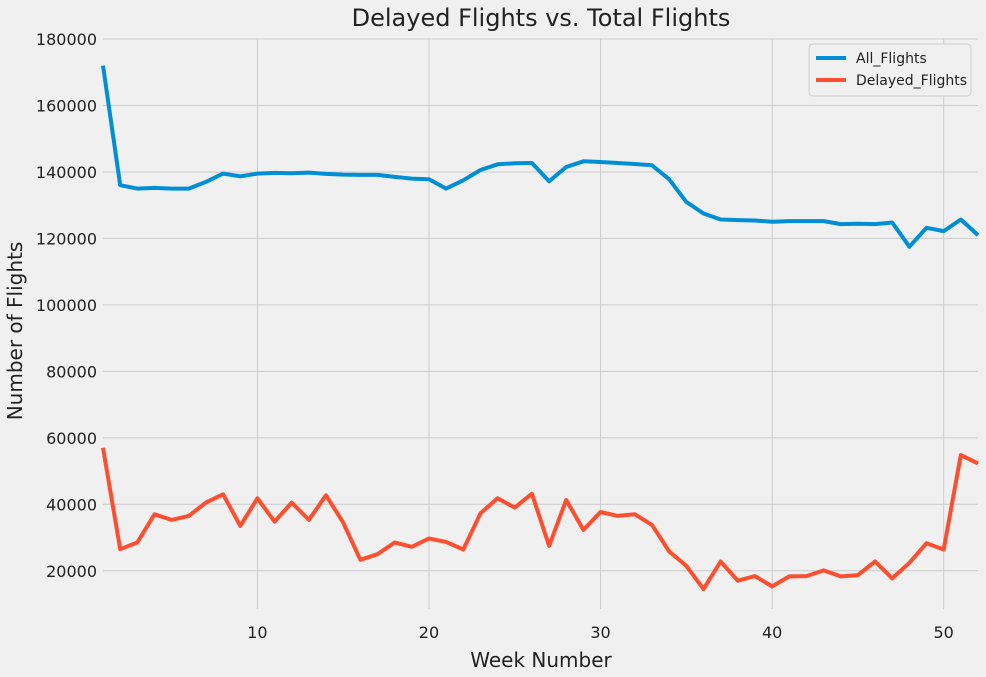  I want to click on y-axis-label: Number of Flights, so click(15, 331).